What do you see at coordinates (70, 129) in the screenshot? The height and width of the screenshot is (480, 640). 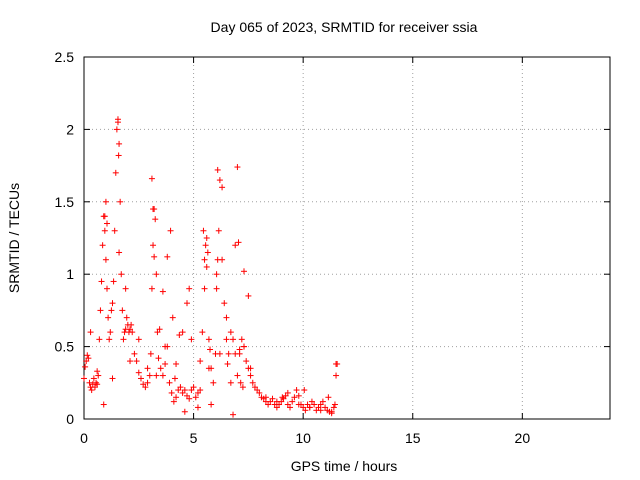 I see `y-tick-label: 2` at bounding box center [70, 129].